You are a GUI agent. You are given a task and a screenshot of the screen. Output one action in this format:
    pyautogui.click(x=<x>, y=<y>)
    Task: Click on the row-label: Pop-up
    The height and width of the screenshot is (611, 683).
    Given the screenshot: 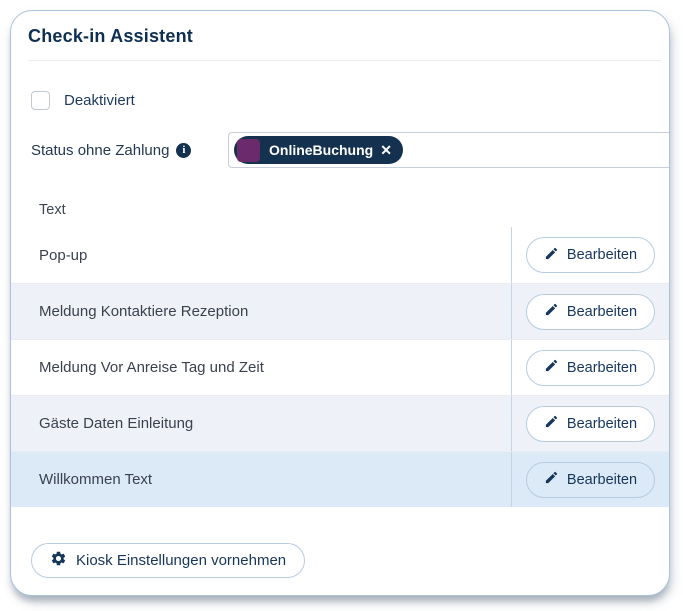 What is the action you would take?
    pyautogui.click(x=63, y=255)
    